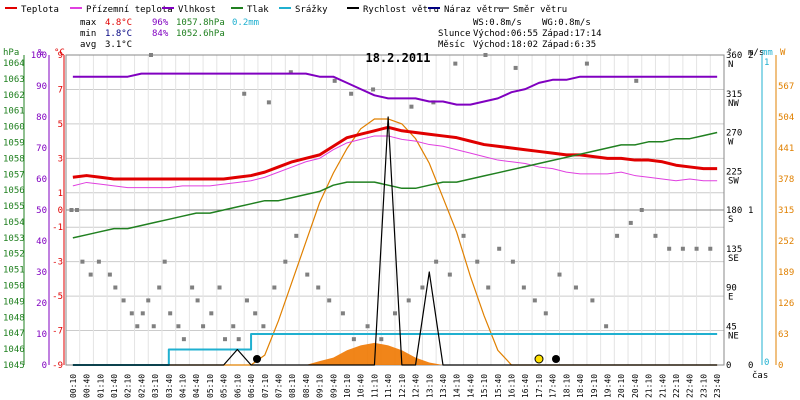 Image resolution: width=800 pixels, height=400 pixels. I want to click on solar-tick-label: 189, so click(786, 273).